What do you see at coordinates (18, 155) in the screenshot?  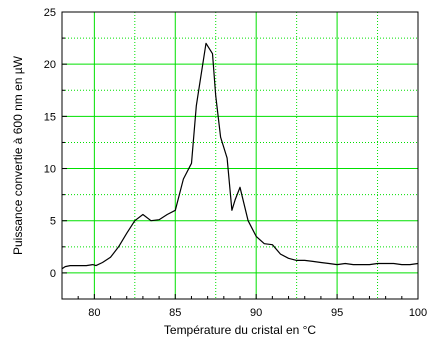 I see `y-axis-title: Puissance convertie à 600 nm en µW` at bounding box center [18, 155].